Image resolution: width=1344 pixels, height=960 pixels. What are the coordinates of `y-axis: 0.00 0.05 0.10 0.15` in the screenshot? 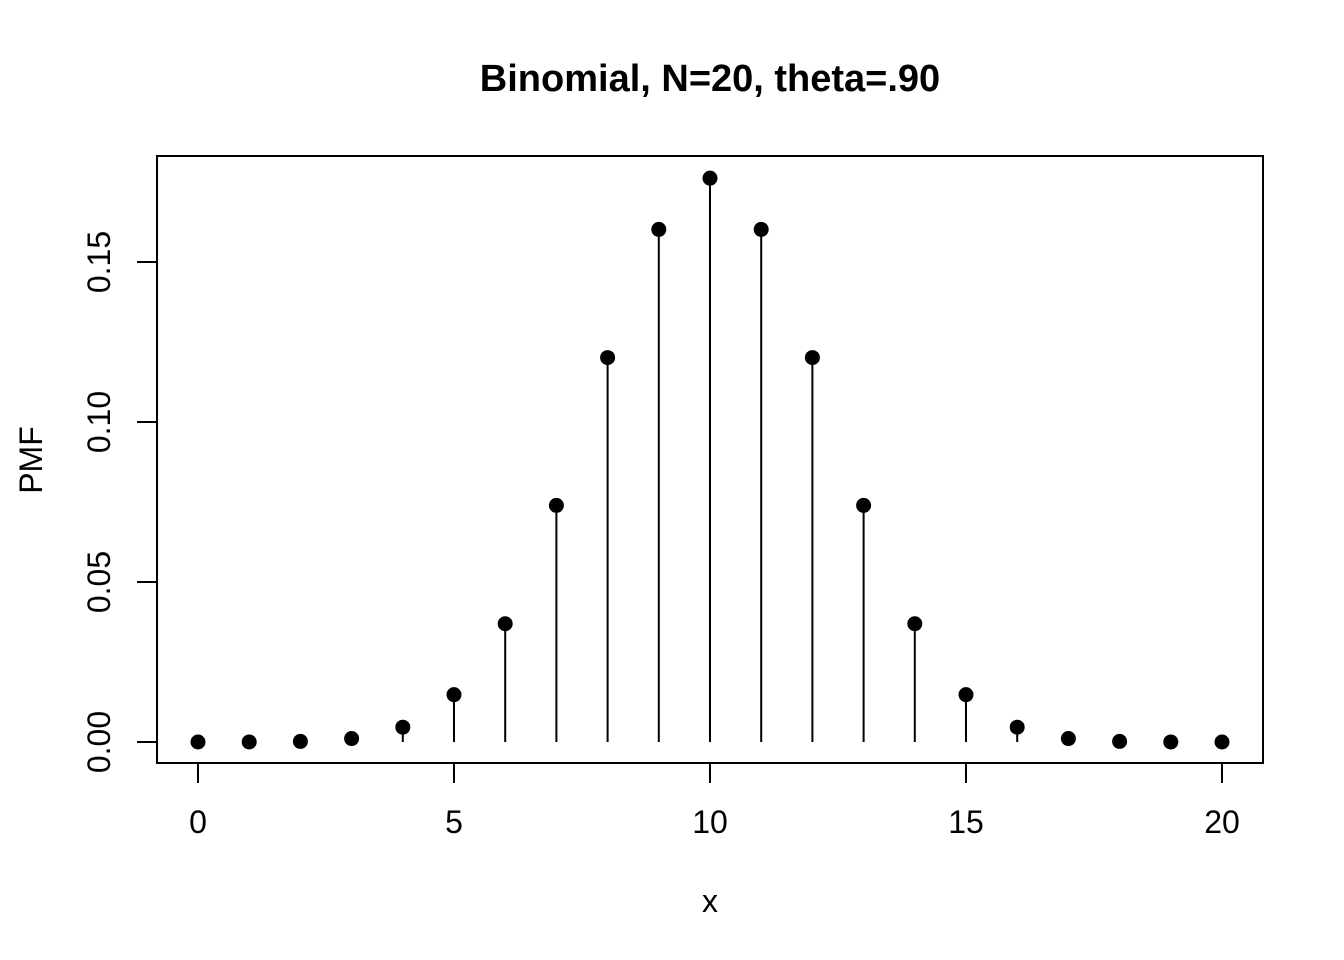 It's located at (119, 502).